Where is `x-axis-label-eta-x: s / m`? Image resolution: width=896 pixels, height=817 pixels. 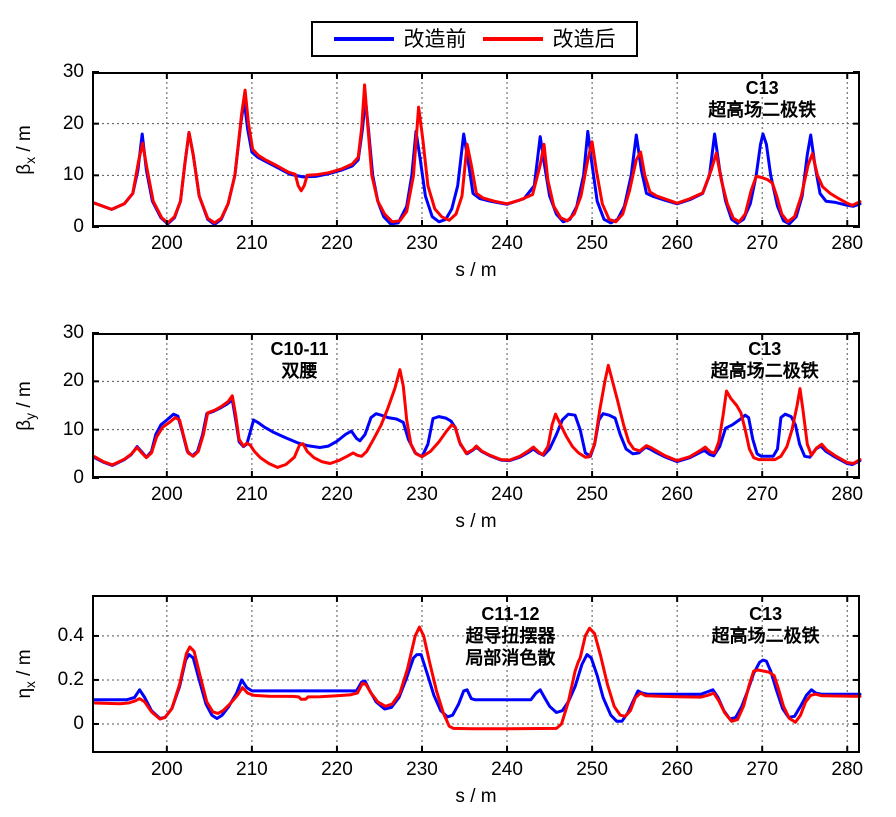 x-axis-label-eta-x: s / m is located at coordinates (476, 796).